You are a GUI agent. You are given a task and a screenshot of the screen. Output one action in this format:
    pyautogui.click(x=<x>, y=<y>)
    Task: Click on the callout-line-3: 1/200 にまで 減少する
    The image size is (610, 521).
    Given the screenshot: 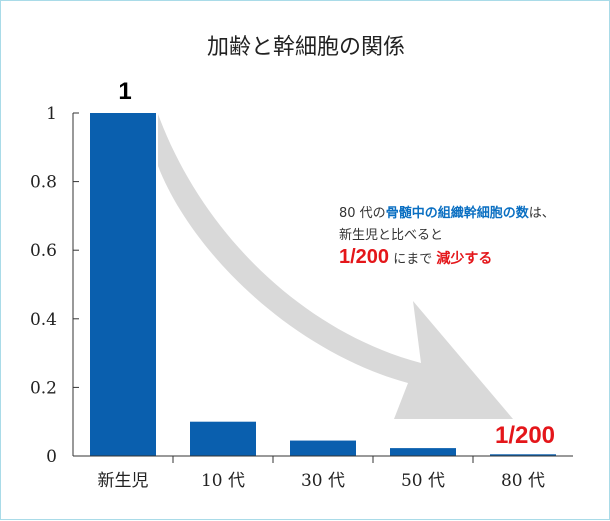 What is the action you would take?
    pyautogui.click(x=415, y=257)
    